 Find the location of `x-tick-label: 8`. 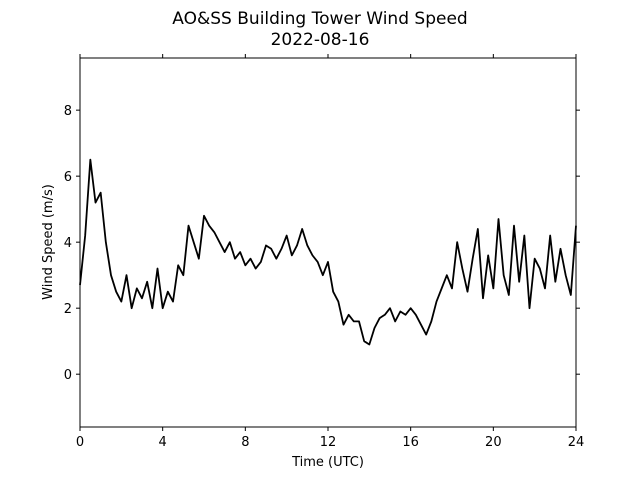

x-tick-label: 8 is located at coordinates (245, 442).